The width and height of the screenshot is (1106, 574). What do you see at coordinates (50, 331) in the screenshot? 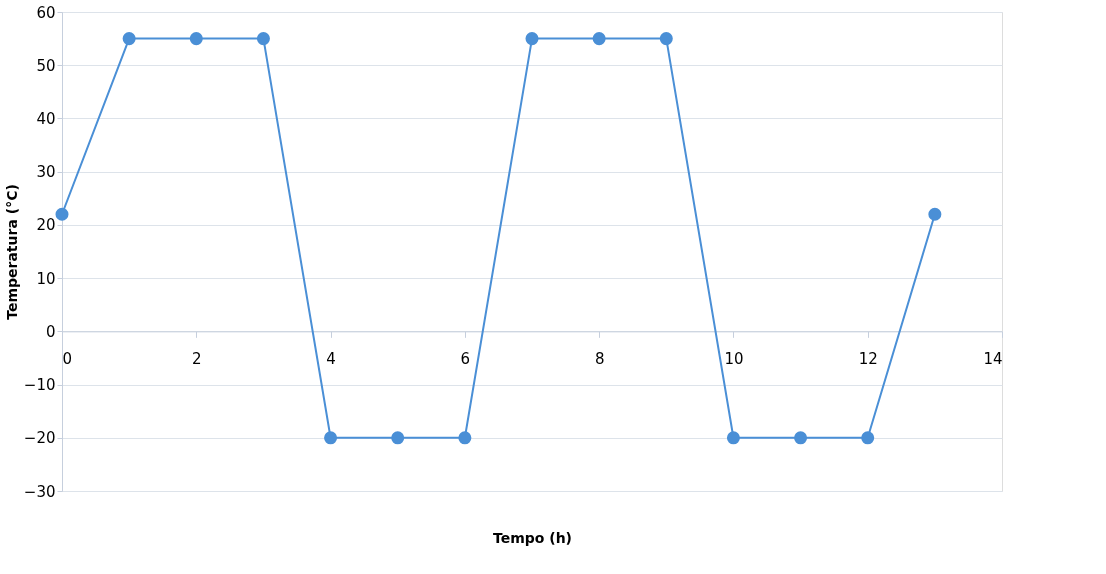
I see `y-tick-label: 0` at bounding box center [50, 331].